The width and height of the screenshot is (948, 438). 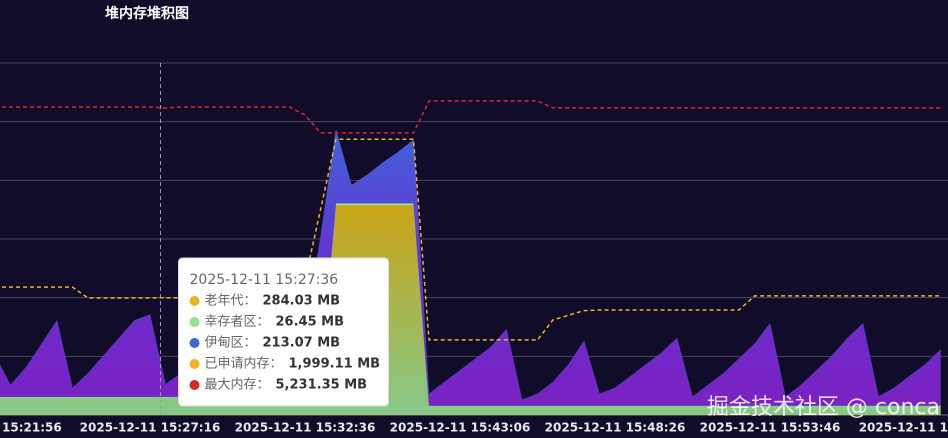 I want to click on tooltip-box, so click(x=283, y=332).